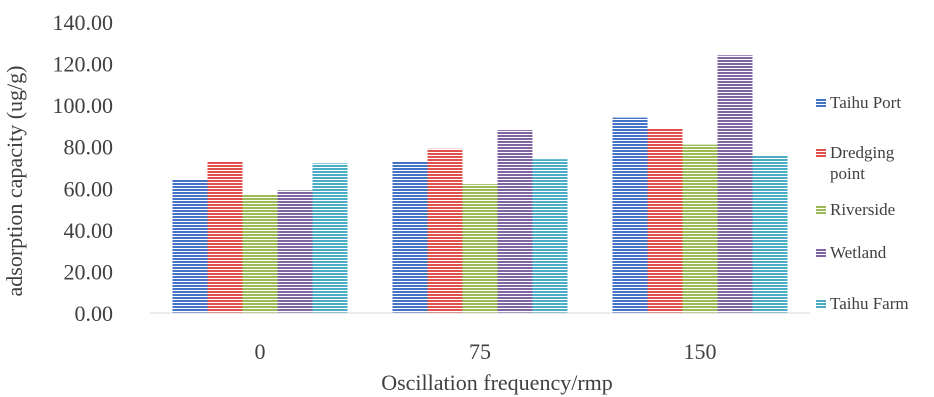 This screenshot has height=397, width=934. What do you see at coordinates (858, 252) in the screenshot?
I see `legend-label: Wetland` at bounding box center [858, 252].